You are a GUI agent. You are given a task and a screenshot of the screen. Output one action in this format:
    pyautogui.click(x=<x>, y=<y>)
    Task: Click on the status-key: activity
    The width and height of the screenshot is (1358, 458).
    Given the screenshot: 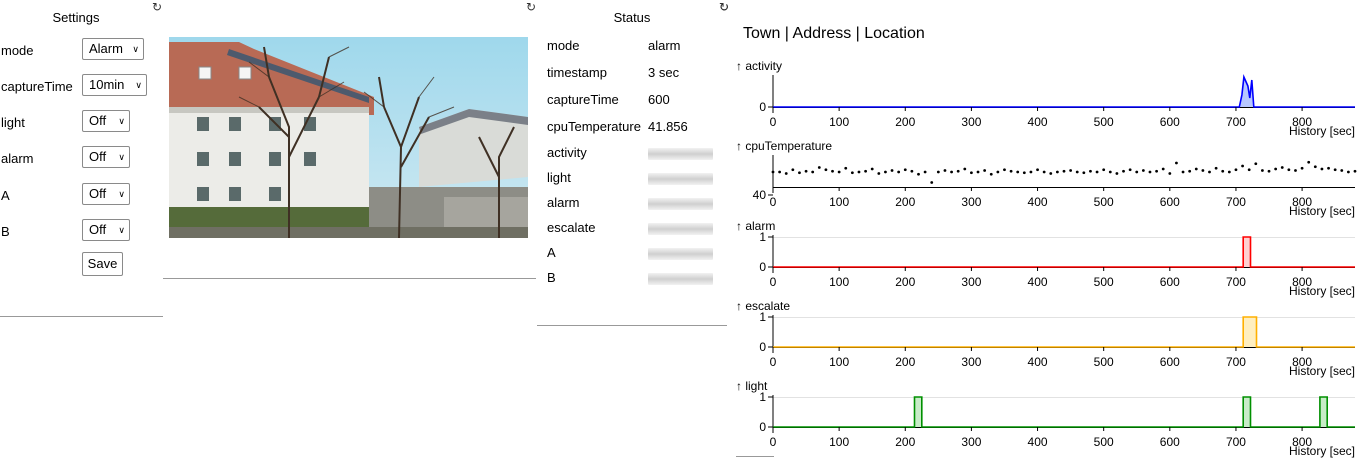 What is the action you would take?
    pyautogui.click(x=567, y=152)
    